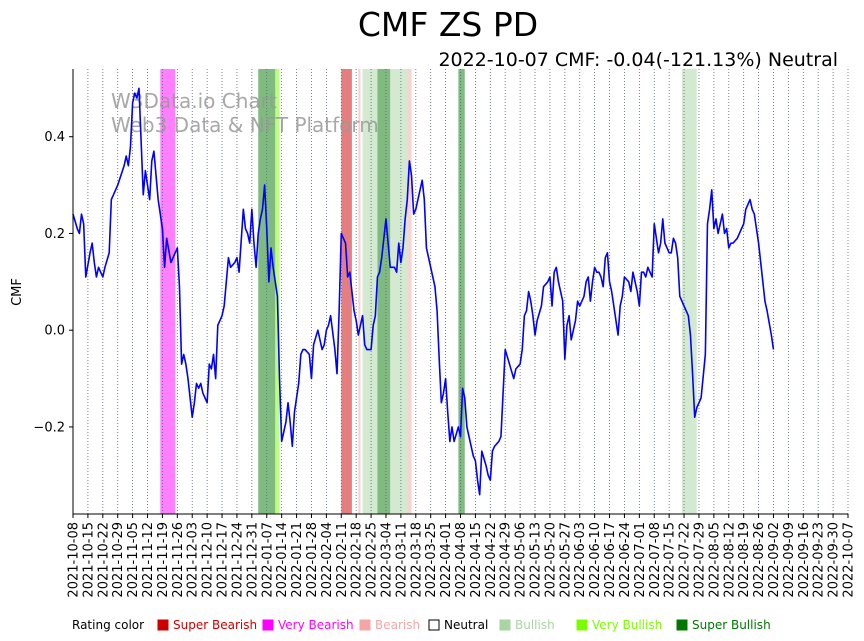 The width and height of the screenshot is (864, 641). What do you see at coordinates (312, 560) in the screenshot?
I see `x-tick-label: 2022-01-28` at bounding box center [312, 560].